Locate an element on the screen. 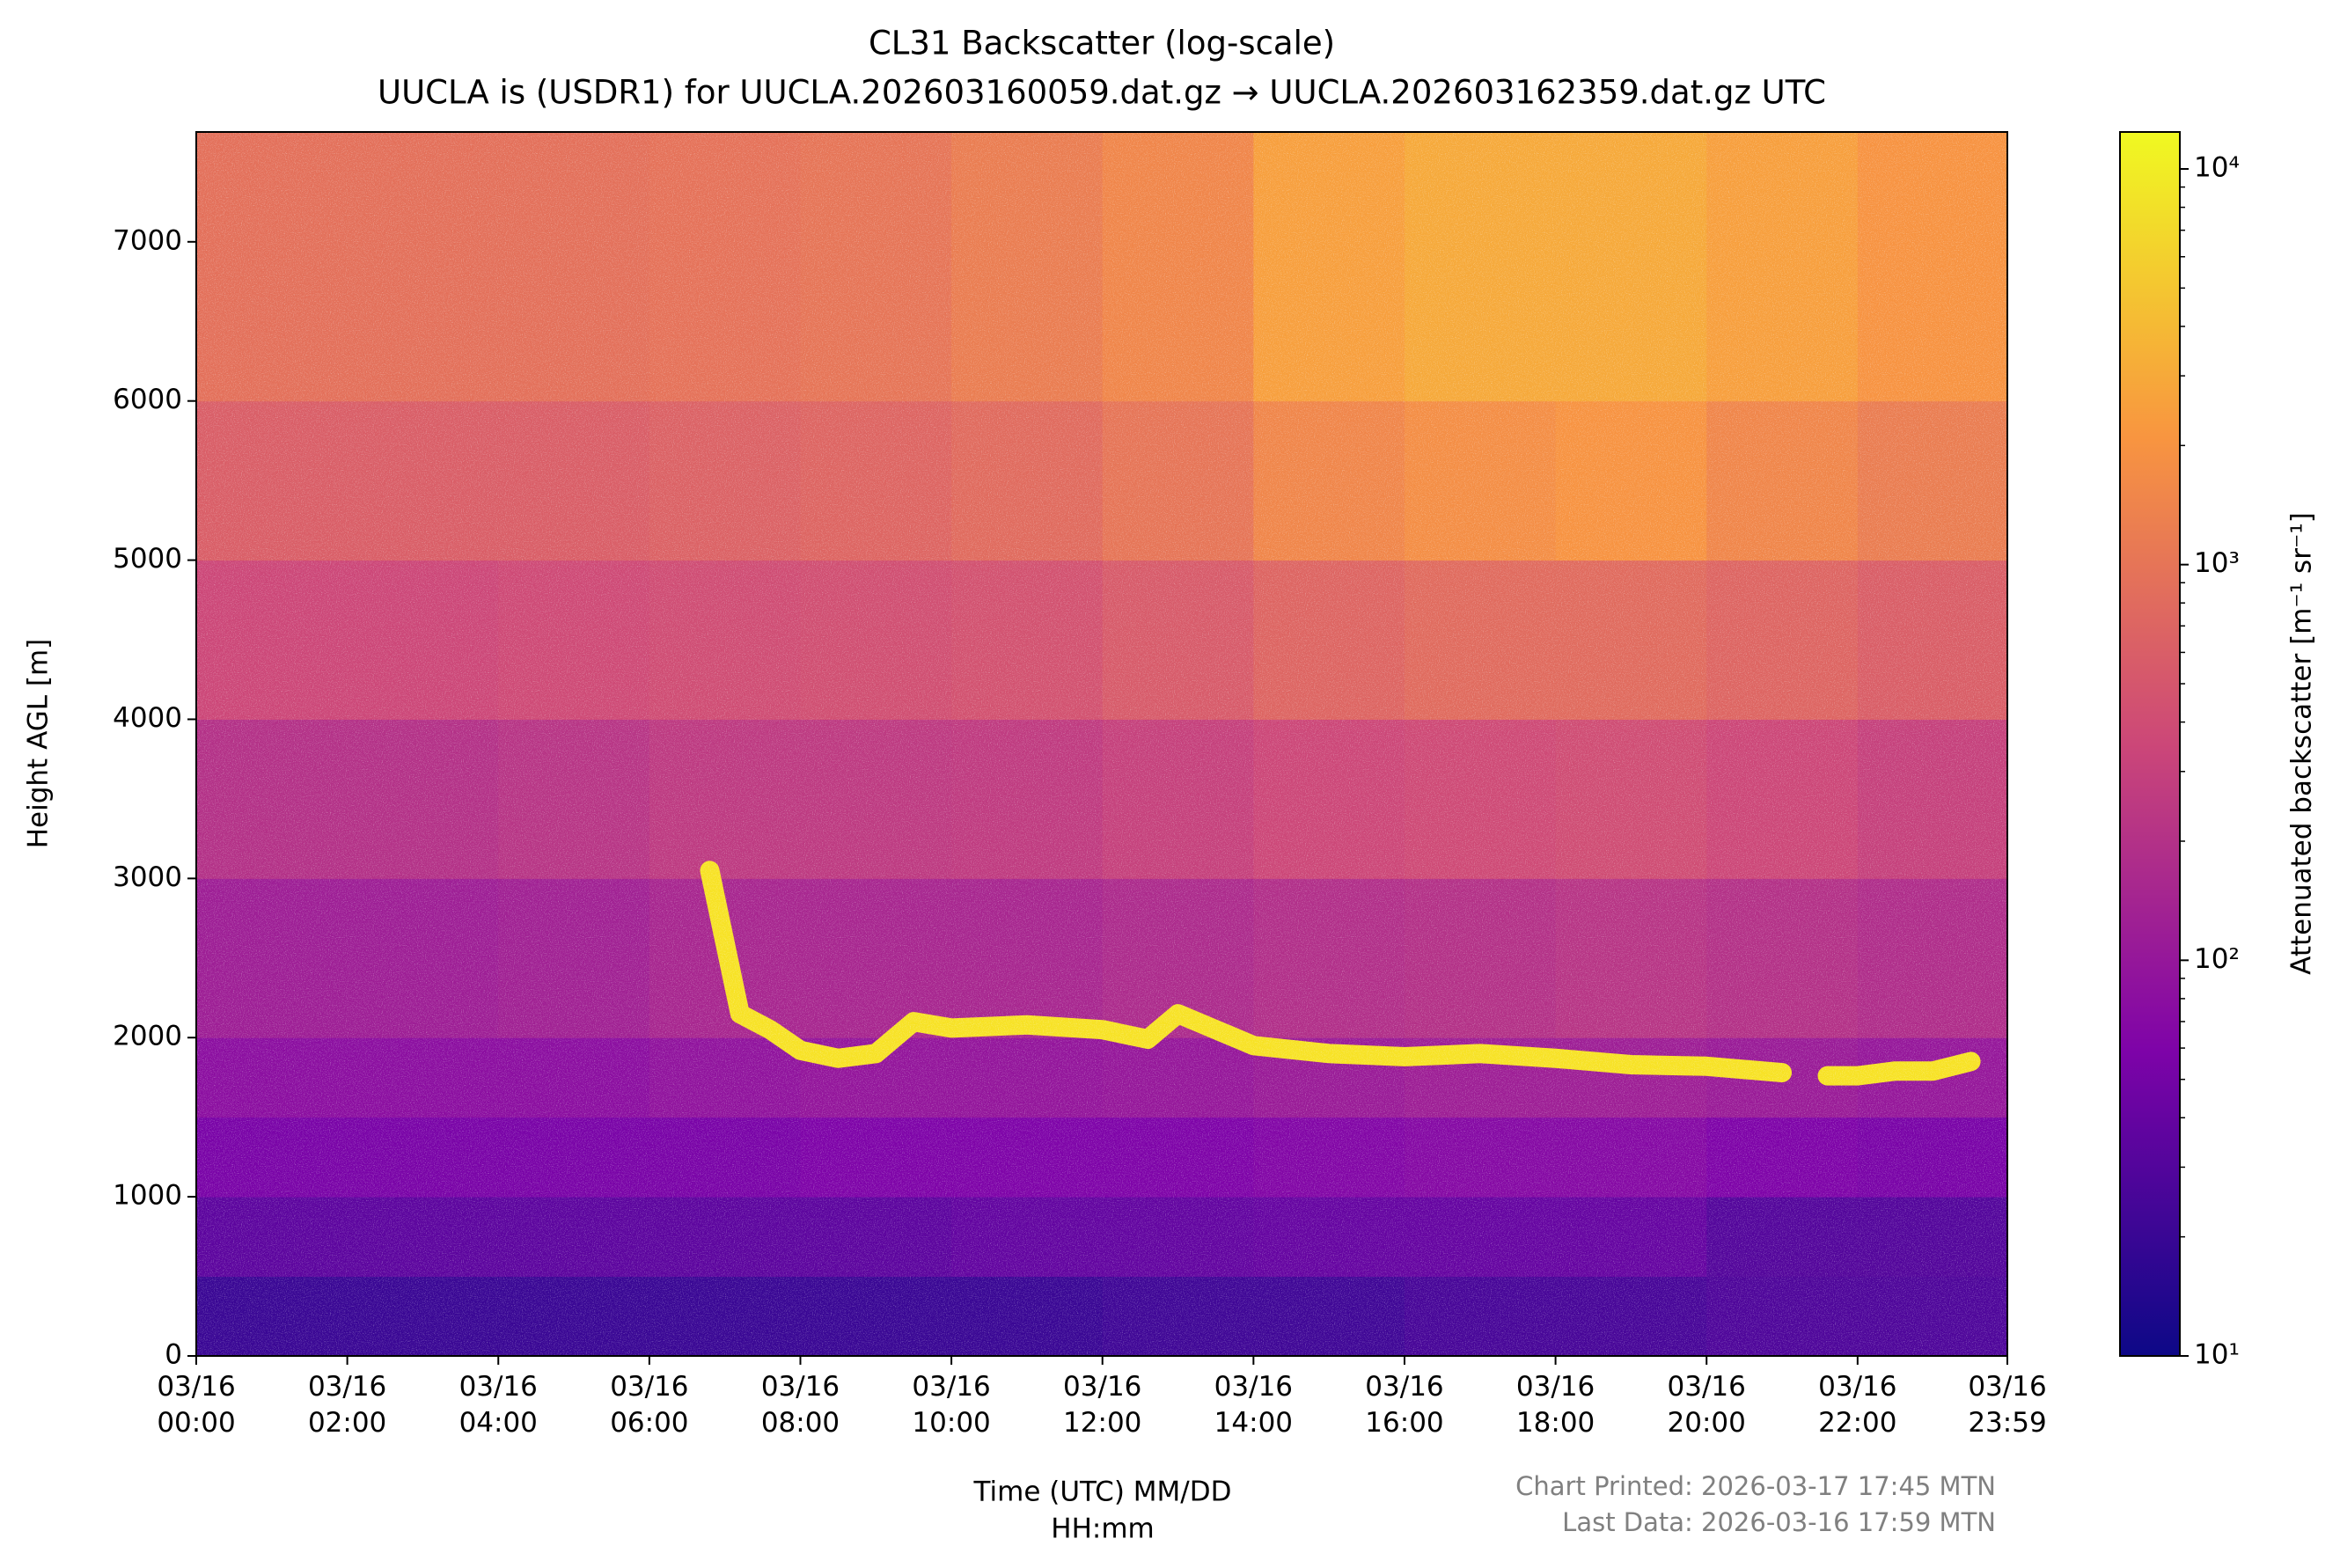 Image resolution: width=2340 pixels, height=1568 pixels. x-tick-label: 03/16 23:59 is located at coordinates (2007, 1405).